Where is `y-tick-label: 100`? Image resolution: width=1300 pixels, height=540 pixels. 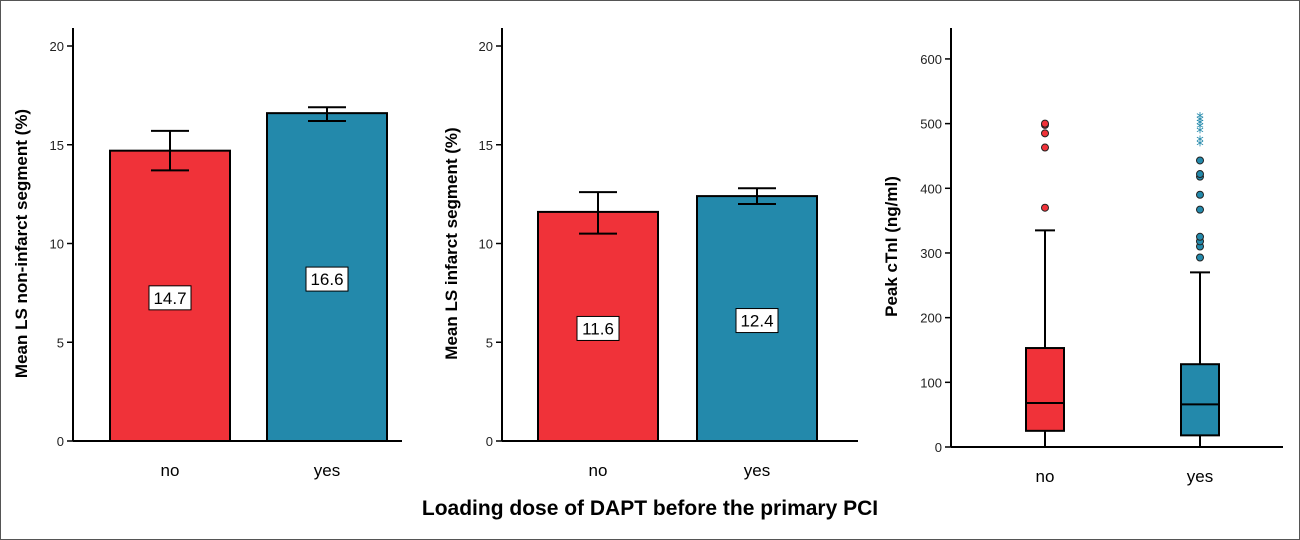
y-tick-label: 100 is located at coordinates (931, 382).